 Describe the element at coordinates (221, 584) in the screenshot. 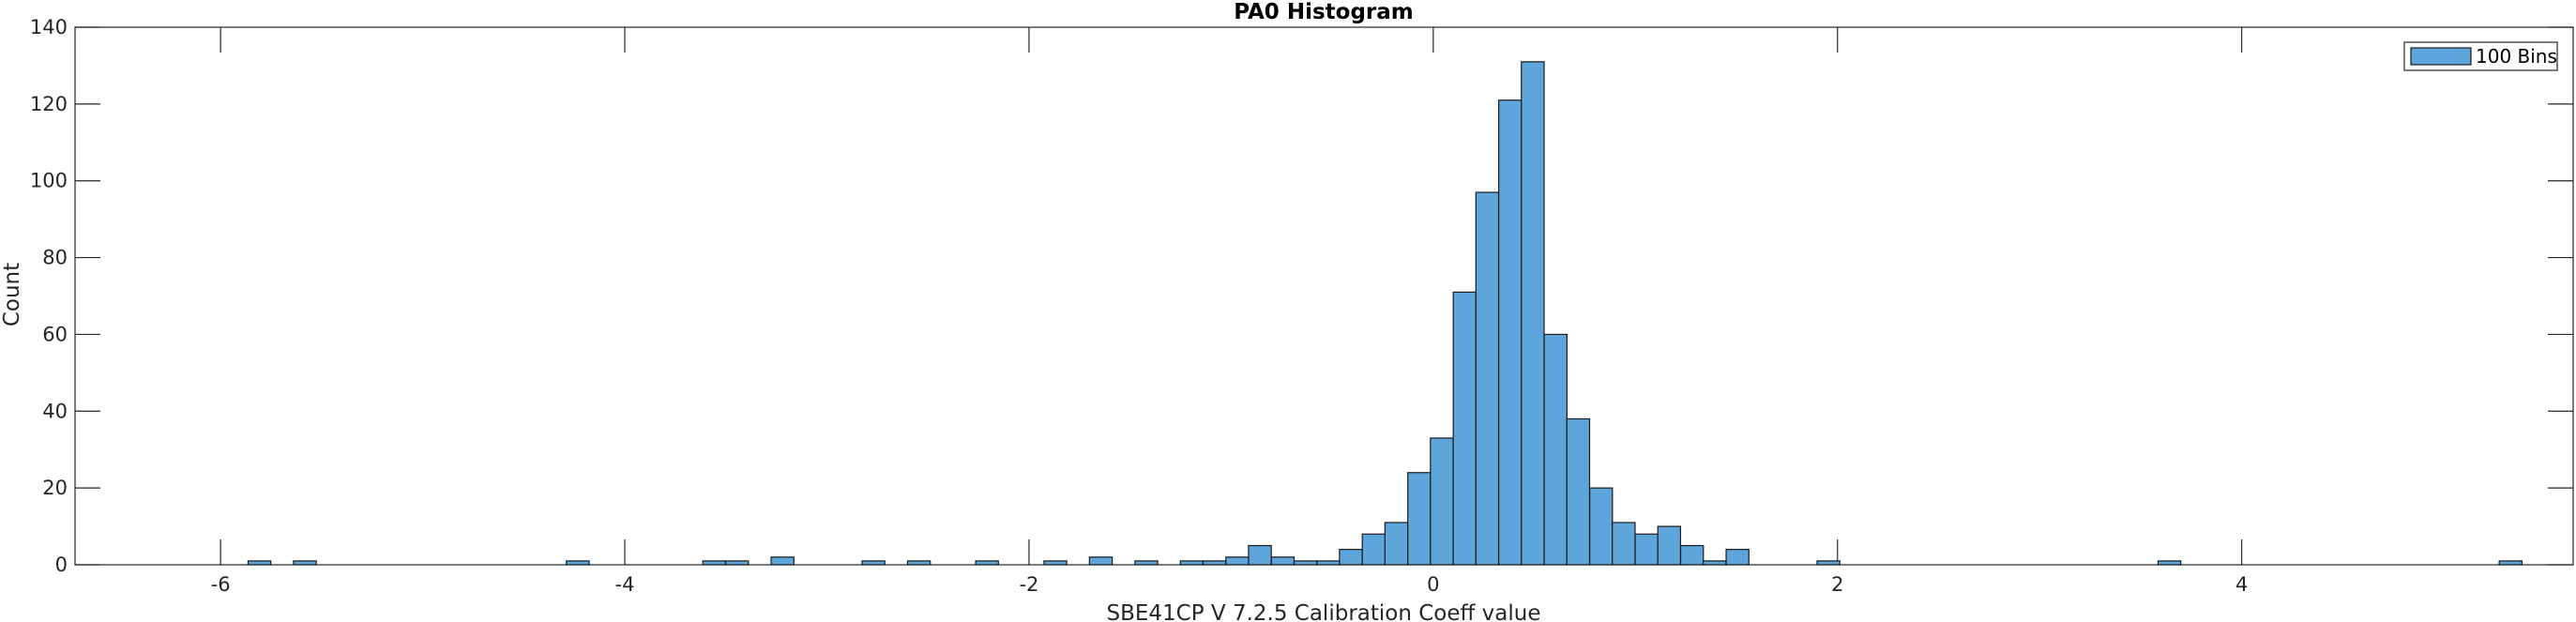

I see `x-tick-label-0: -6` at that location.